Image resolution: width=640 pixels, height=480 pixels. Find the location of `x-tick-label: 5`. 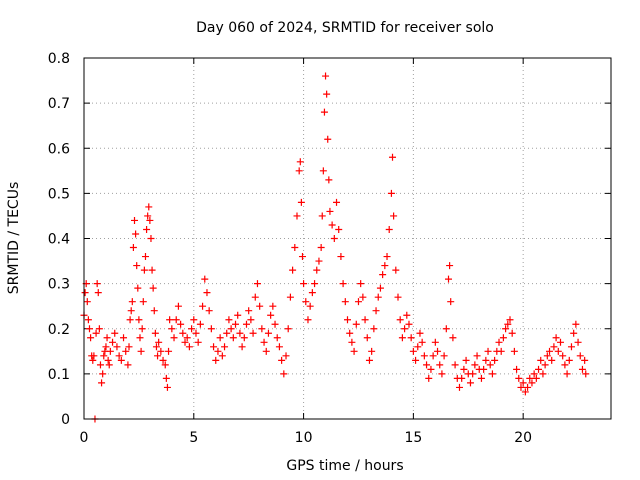

x-tick-label: 5 is located at coordinates (193, 438).